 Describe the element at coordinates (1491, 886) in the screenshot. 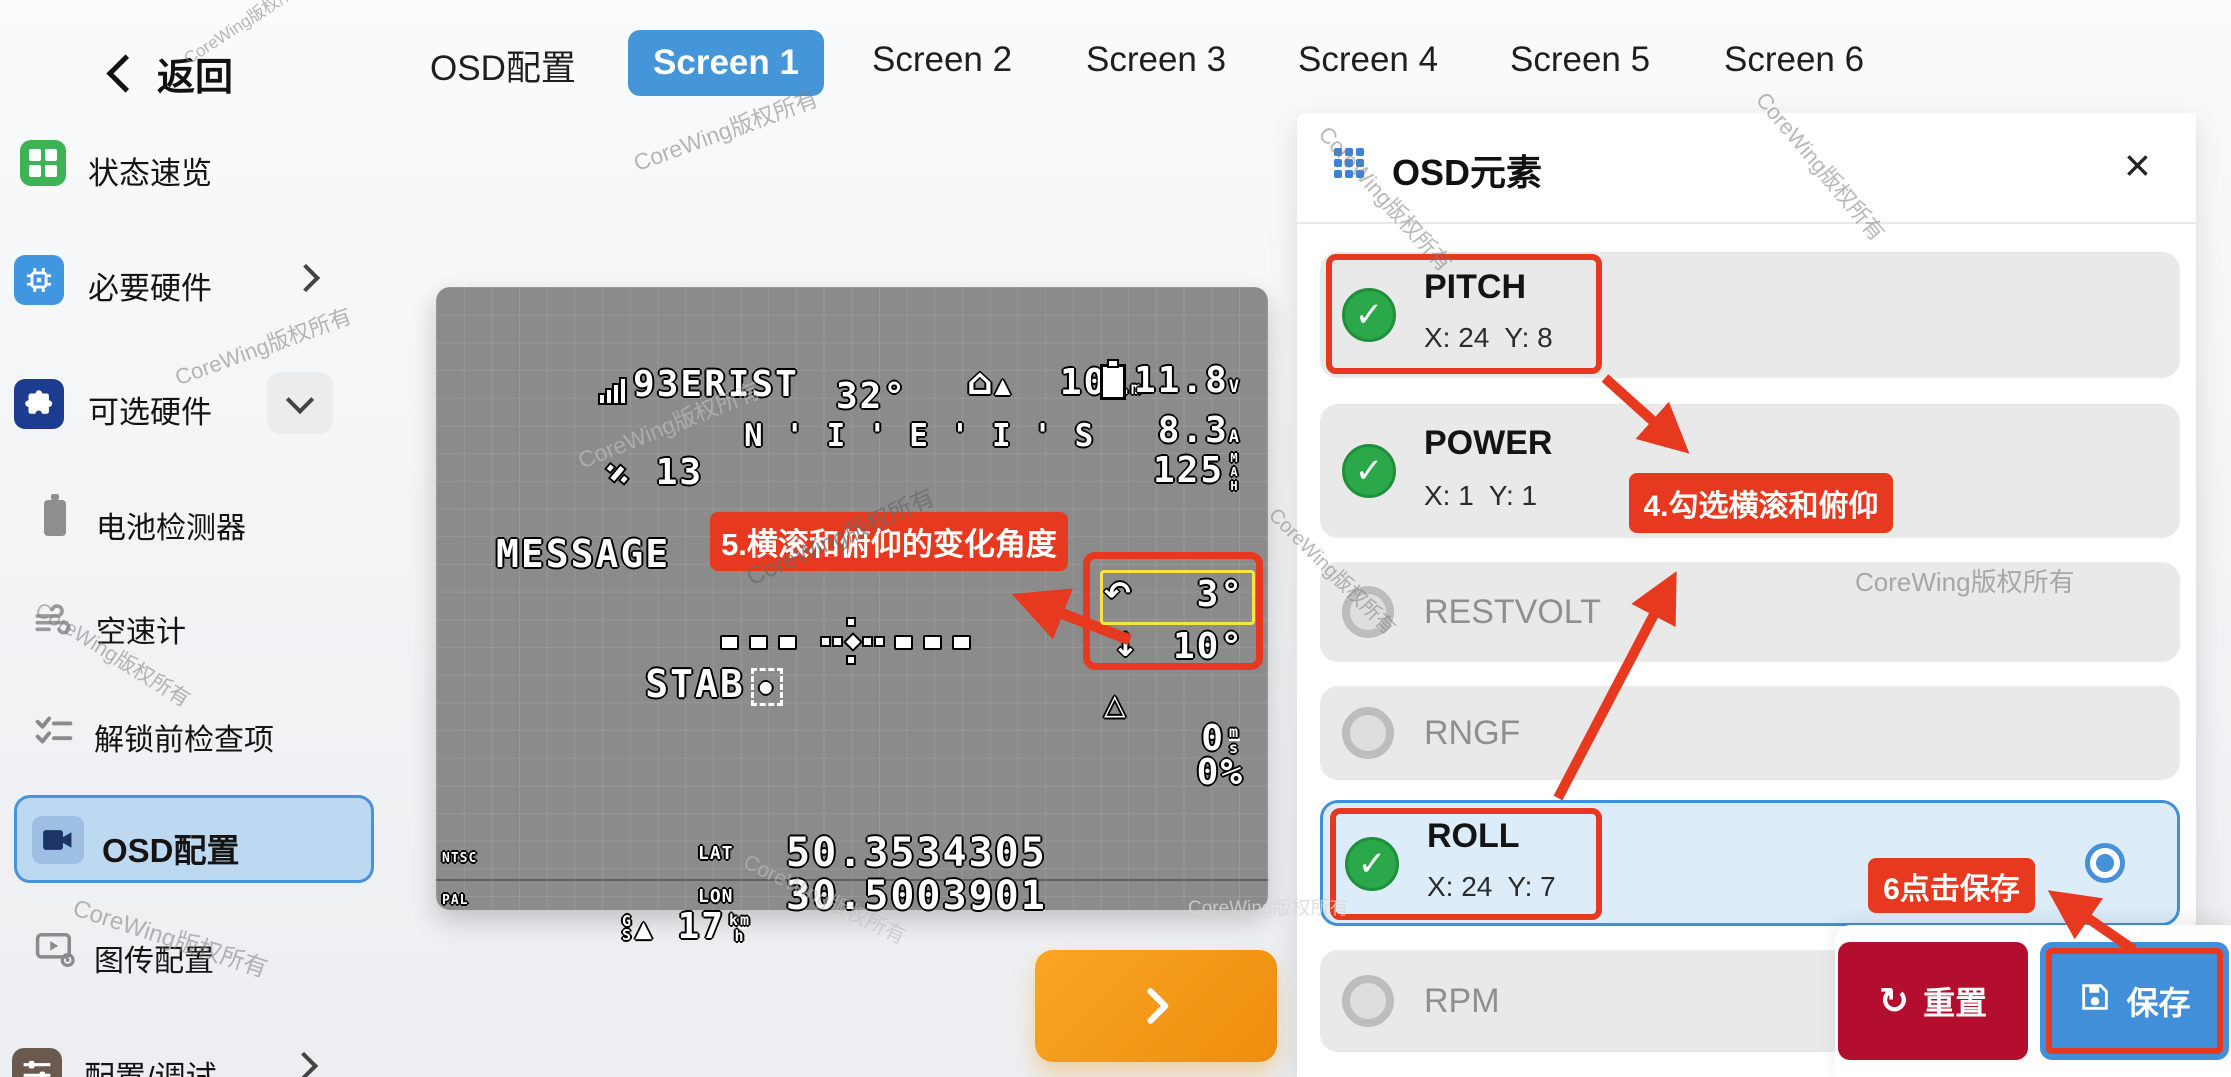

I see `element-coords: X: 24 Y: 7` at that location.